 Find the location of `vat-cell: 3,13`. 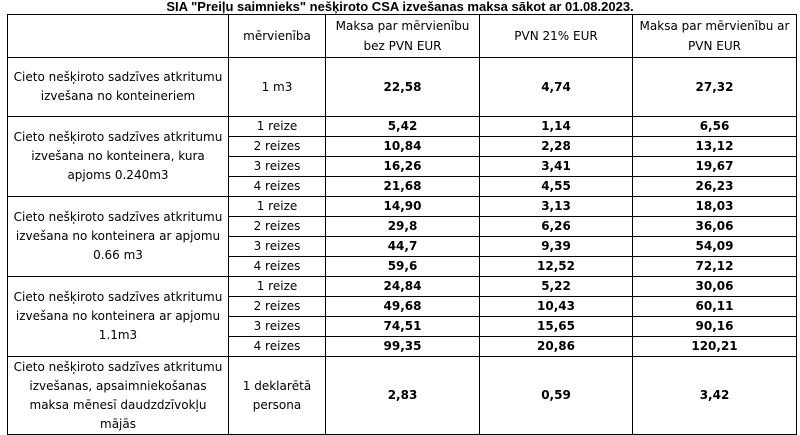

vat-cell: 3,13 is located at coordinates (556, 206).